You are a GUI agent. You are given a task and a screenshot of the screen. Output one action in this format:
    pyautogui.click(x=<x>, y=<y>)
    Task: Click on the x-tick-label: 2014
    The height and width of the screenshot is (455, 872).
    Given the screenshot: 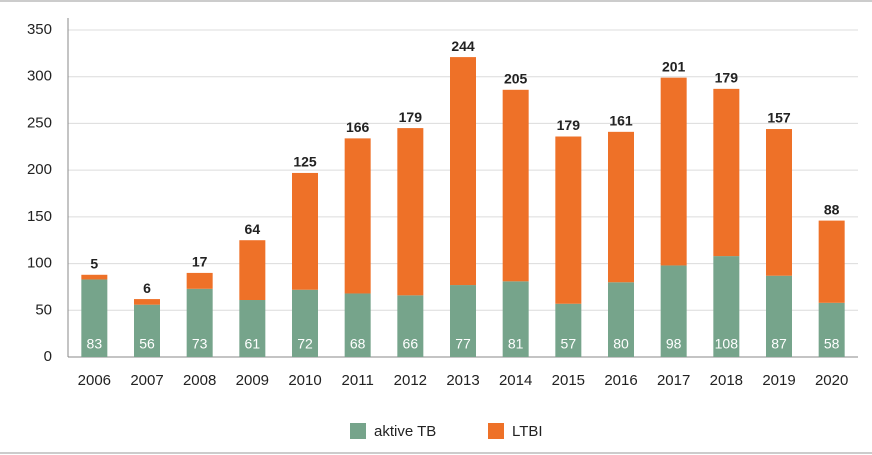 What is the action you would take?
    pyautogui.click(x=515, y=380)
    